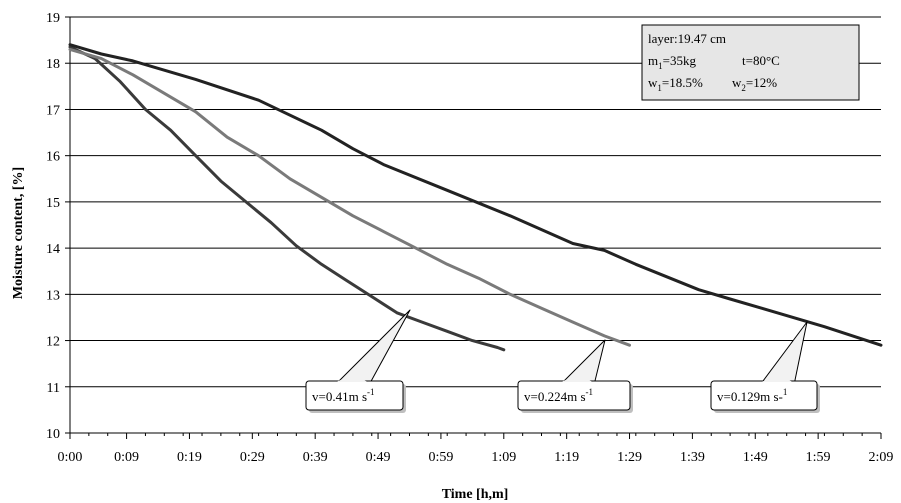  I want to click on info-w2-text: w2=12%, so click(754, 84).